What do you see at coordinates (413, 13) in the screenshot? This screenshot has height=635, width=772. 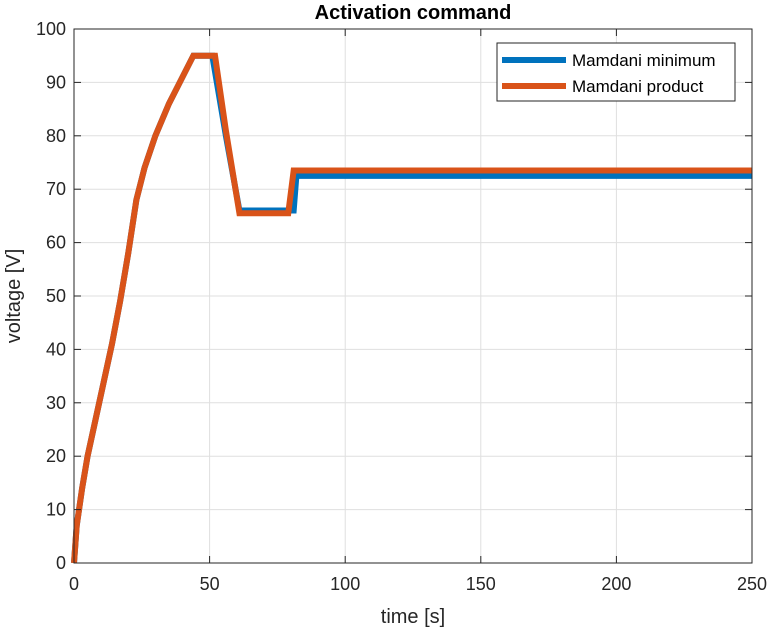 I see `chart-title: Activation command` at bounding box center [413, 13].